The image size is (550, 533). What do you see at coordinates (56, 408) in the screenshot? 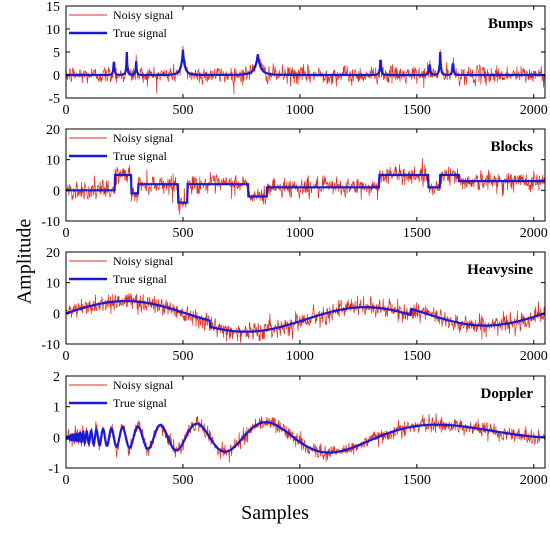
I see `y-tick-label: 1` at bounding box center [56, 408].